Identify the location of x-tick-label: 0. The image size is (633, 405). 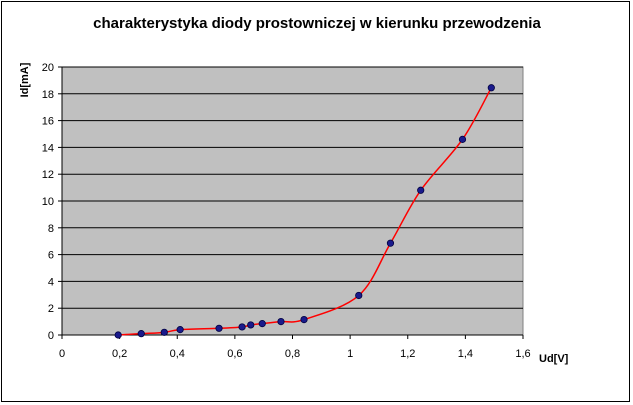
(62, 354).